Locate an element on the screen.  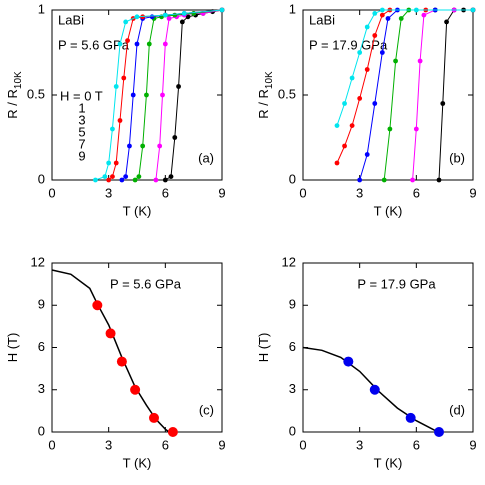
y-tick-label: 9 is located at coordinates (292, 304).